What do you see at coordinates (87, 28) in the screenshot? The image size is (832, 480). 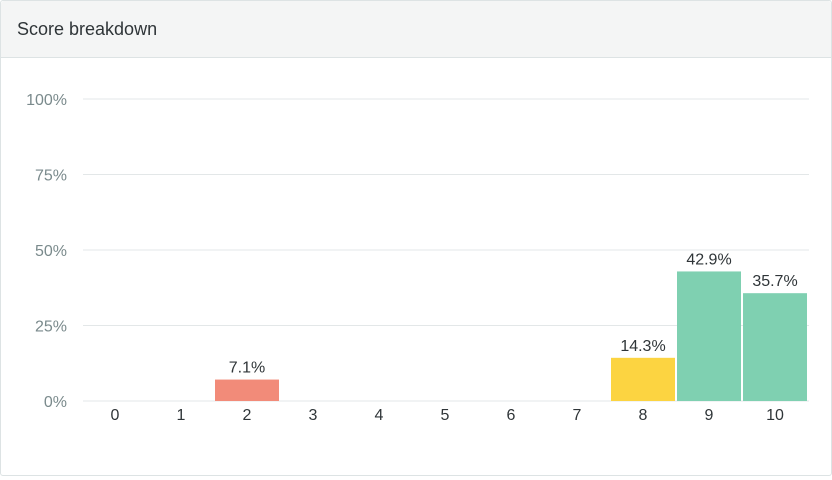 I see `card-title: Score breakdown` at bounding box center [87, 28].